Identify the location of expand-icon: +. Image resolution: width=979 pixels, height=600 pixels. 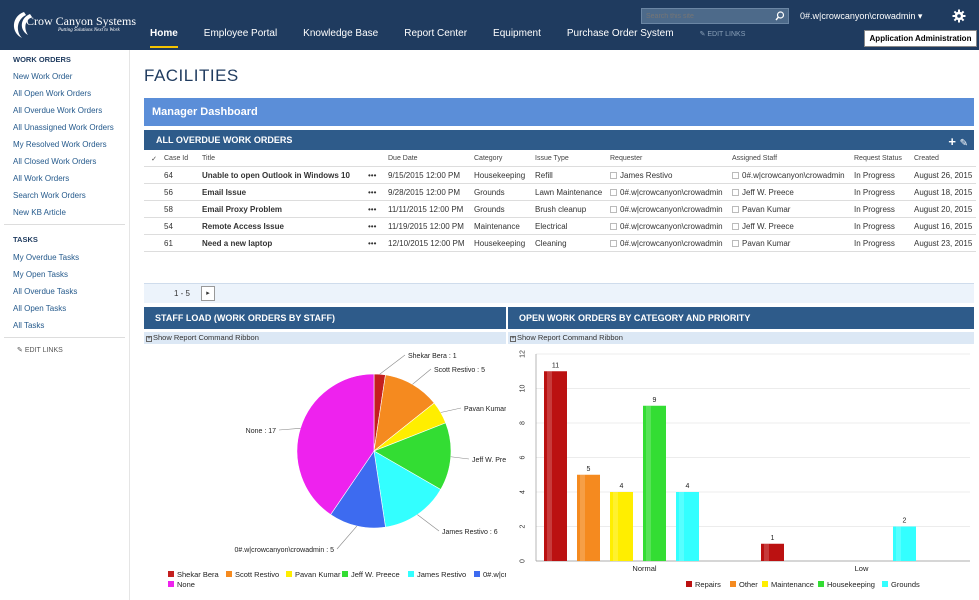
(513, 339).